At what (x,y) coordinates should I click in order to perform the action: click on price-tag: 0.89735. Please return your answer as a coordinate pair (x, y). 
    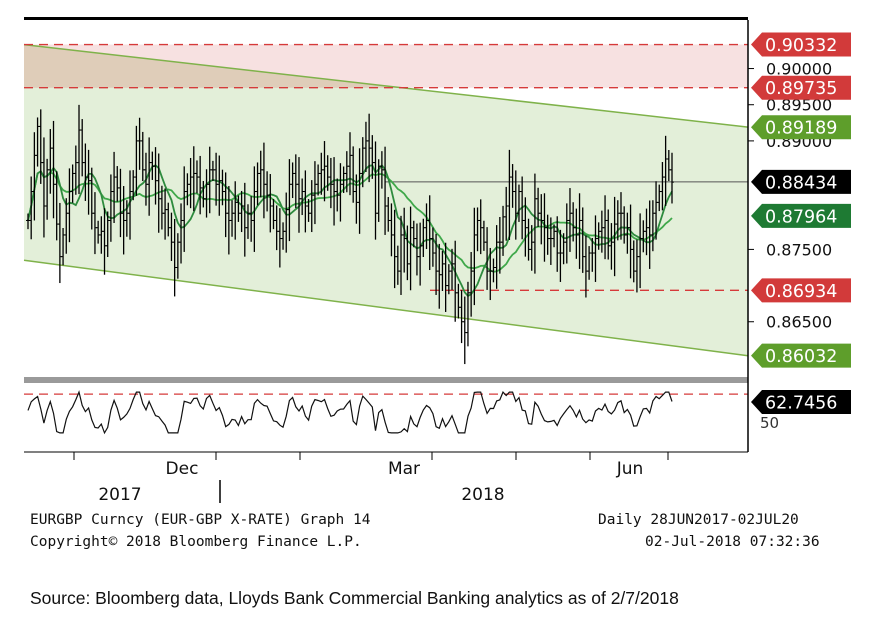
    Looking at the image, I should click on (801, 87).